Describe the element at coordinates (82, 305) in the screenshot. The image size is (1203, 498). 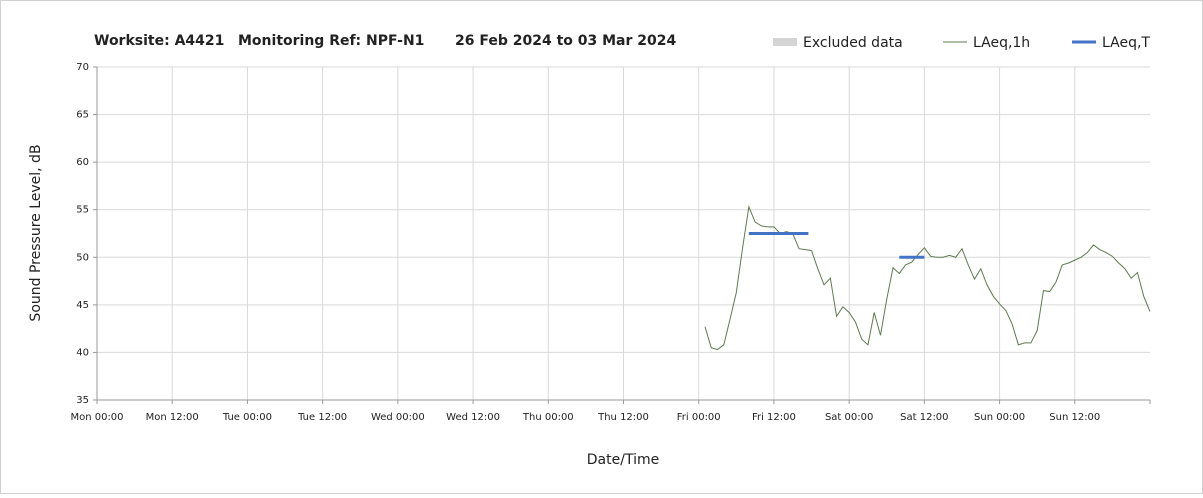
I see `y-tick-label: 45` at that location.